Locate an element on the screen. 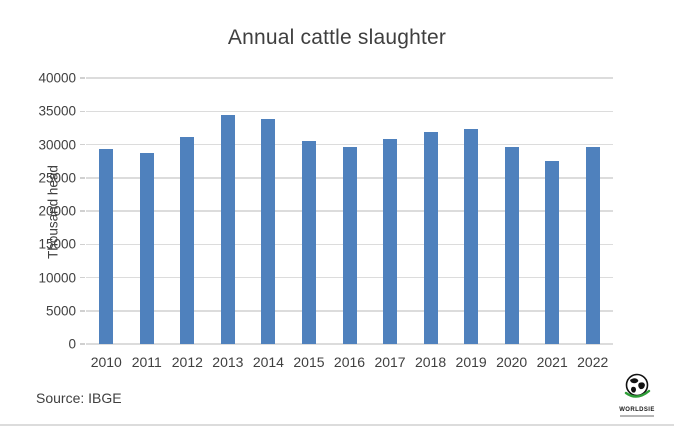 The image size is (674, 426). x-tick-label: 2015 is located at coordinates (309, 362).